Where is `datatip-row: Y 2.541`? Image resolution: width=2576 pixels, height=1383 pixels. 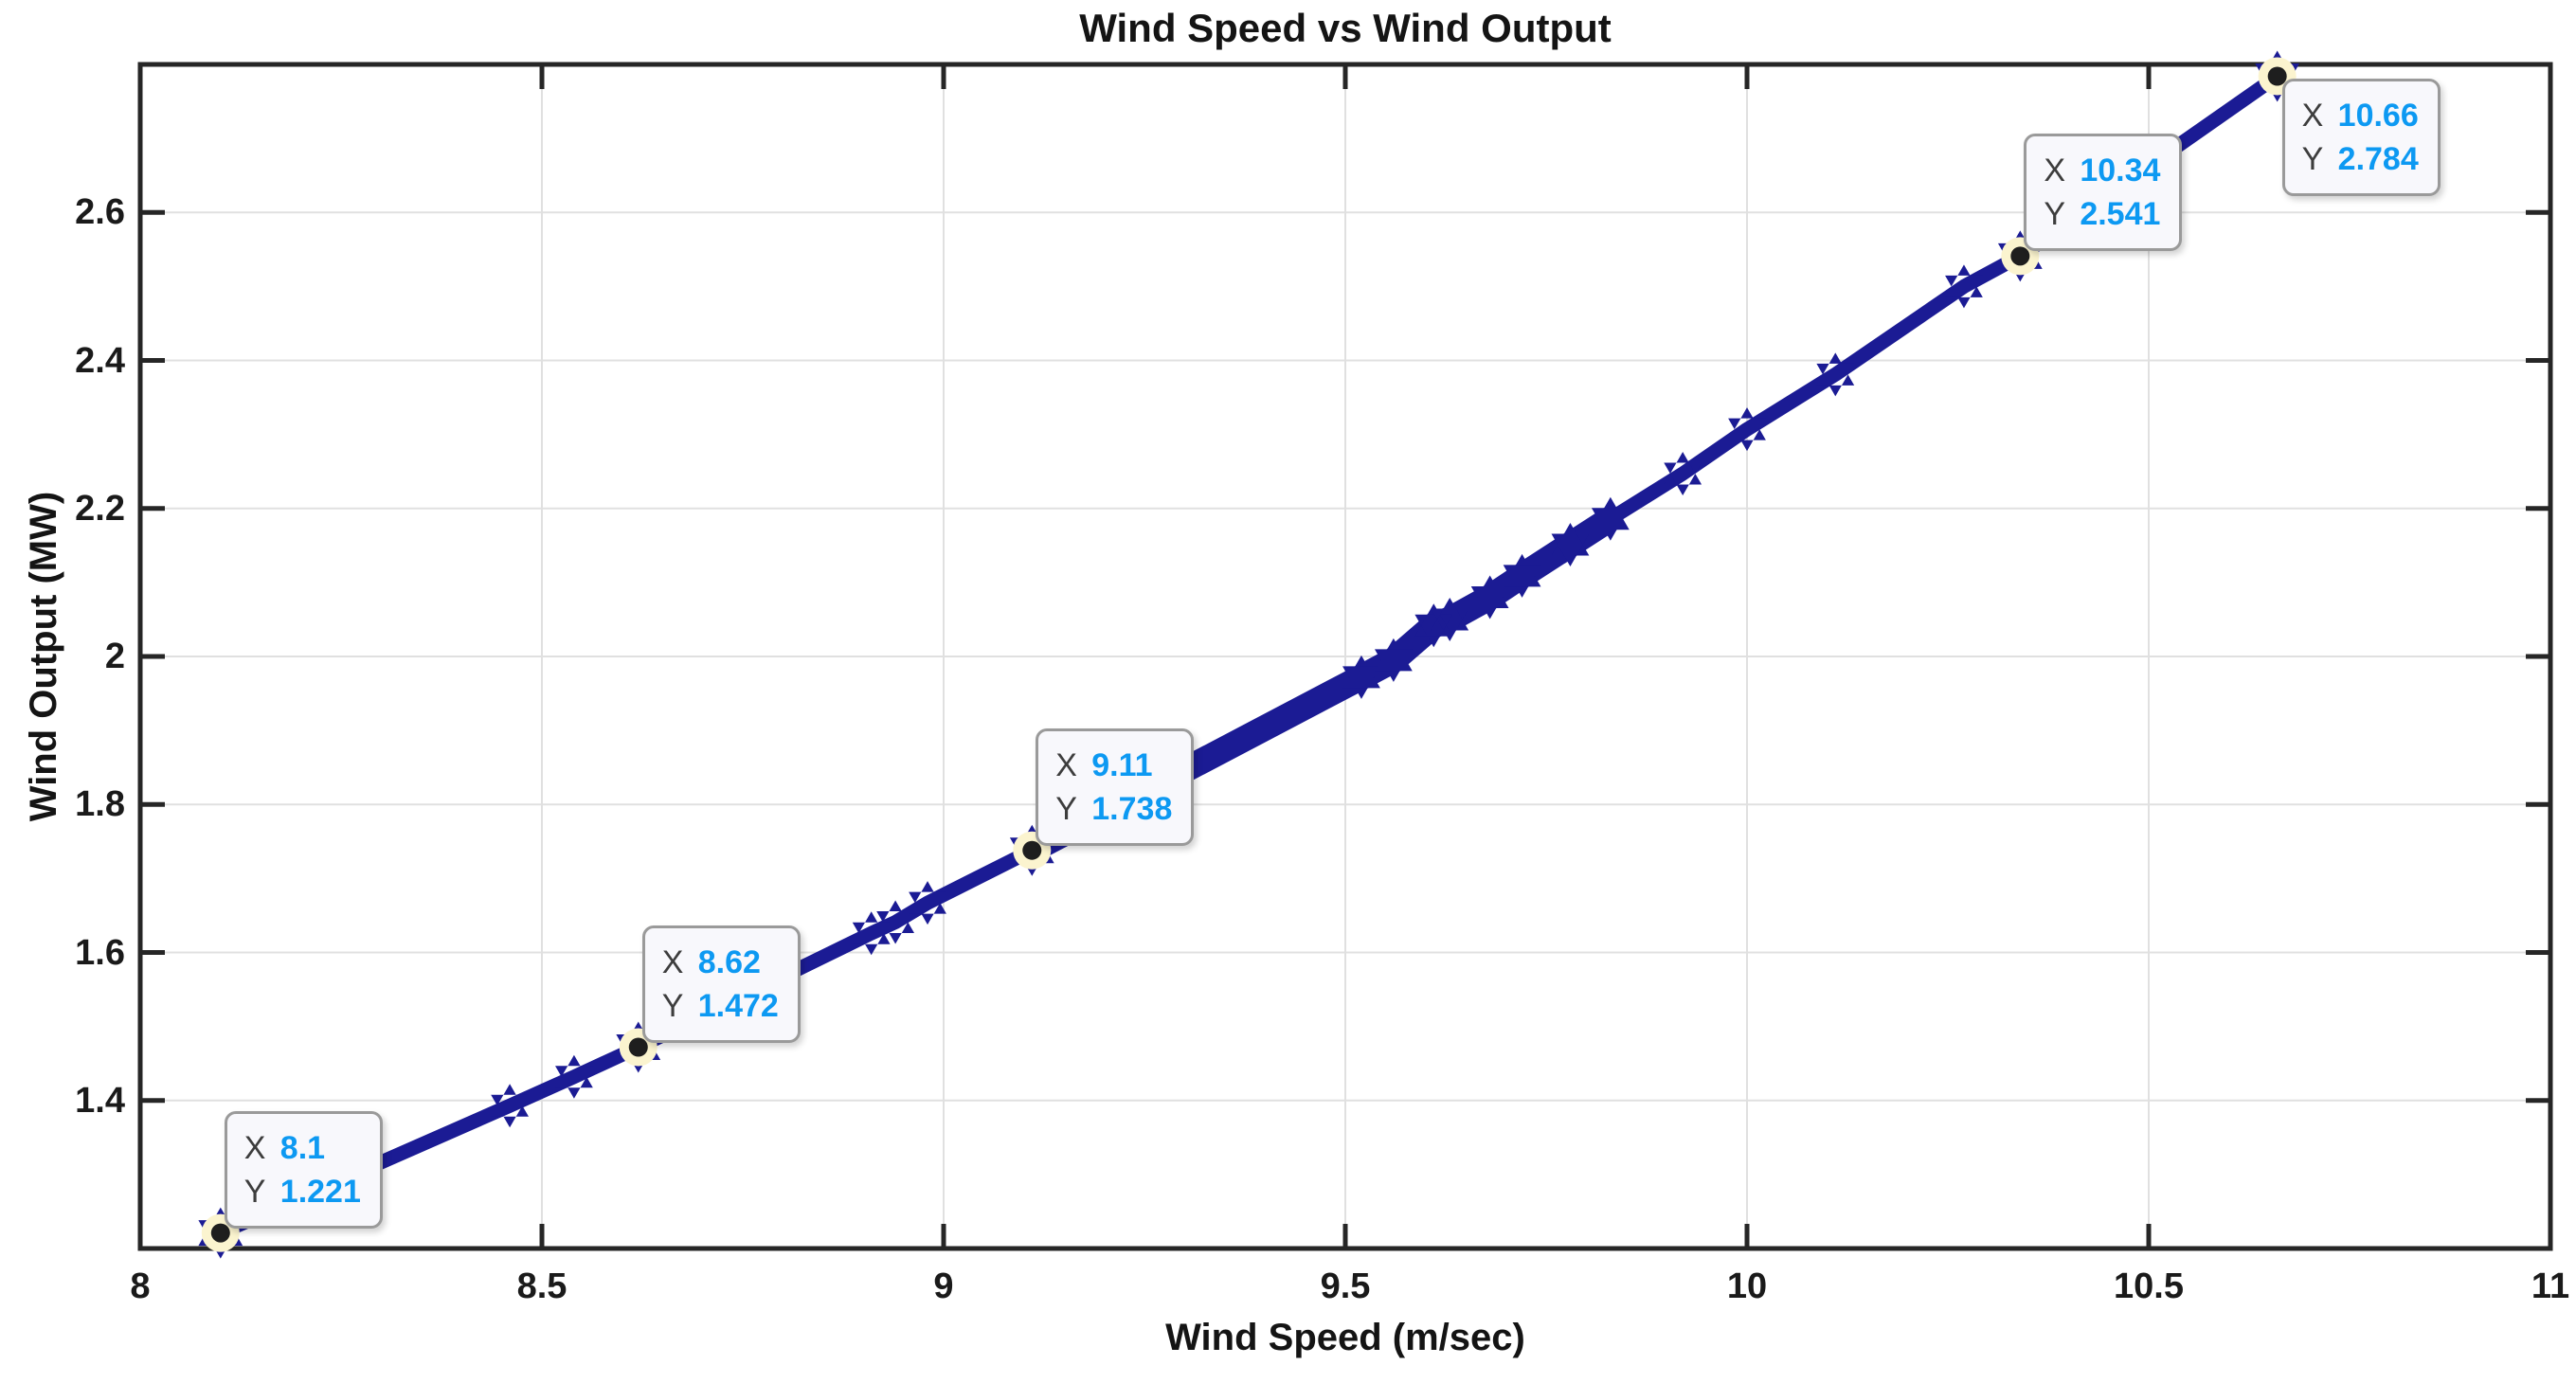 datatip-row: Y 2.541 is located at coordinates (2102, 214).